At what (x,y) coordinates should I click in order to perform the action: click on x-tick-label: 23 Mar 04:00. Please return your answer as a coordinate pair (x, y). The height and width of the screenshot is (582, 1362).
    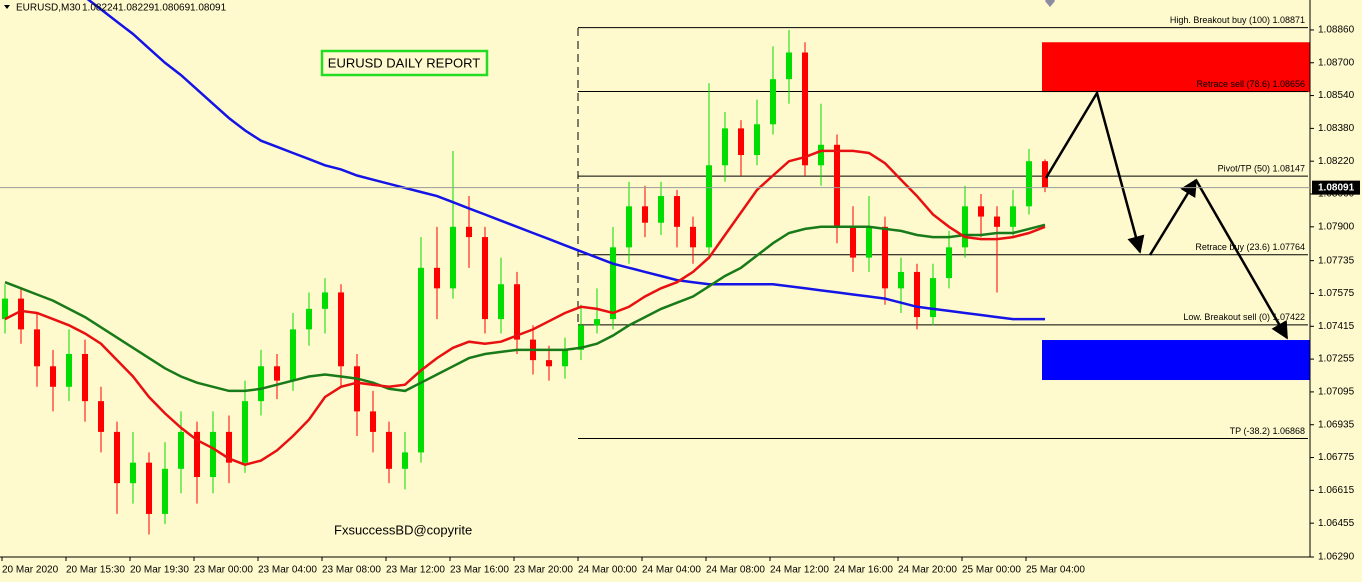
    Looking at the image, I should click on (287, 570).